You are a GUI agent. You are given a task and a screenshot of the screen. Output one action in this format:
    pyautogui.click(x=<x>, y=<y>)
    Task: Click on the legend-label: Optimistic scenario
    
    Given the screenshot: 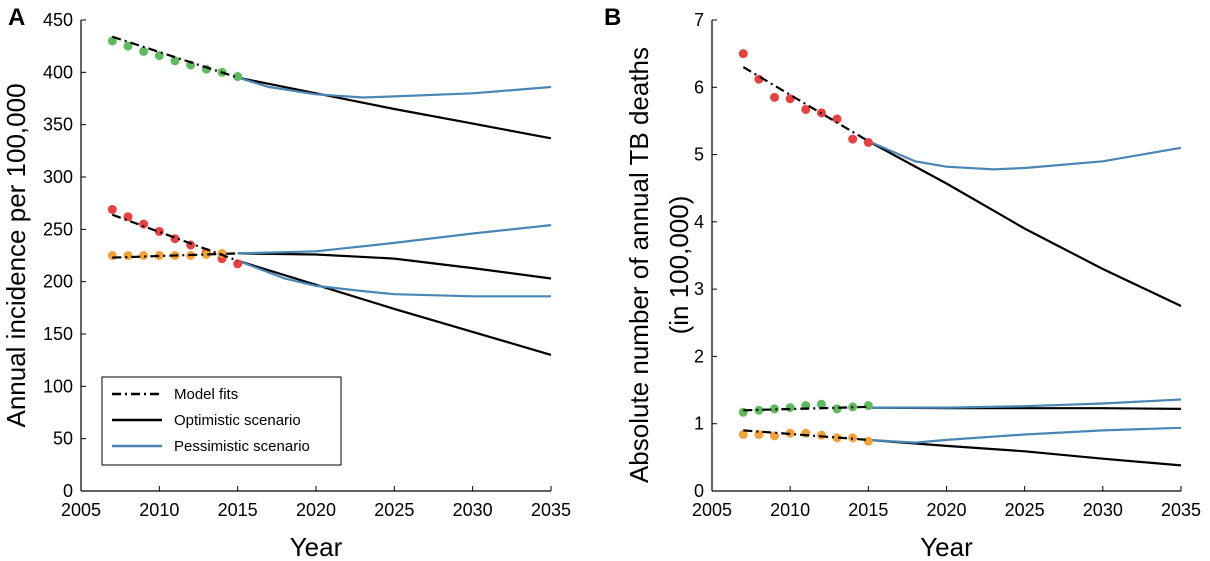 What is the action you would take?
    pyautogui.click(x=237, y=420)
    